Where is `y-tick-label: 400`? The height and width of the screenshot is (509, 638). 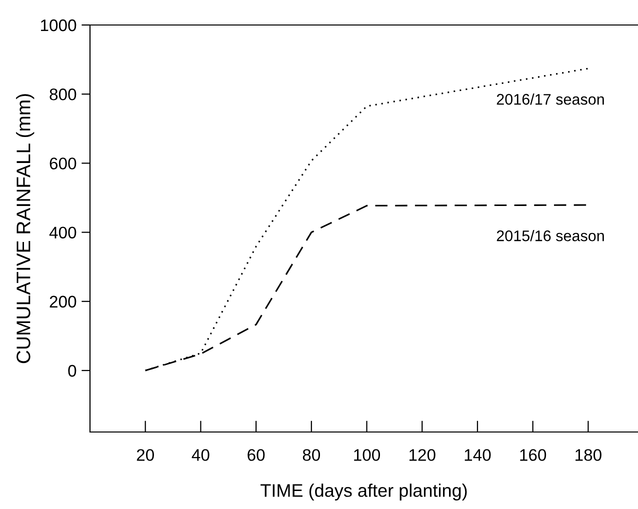 y-tick-label: 400 is located at coordinates (62, 232).